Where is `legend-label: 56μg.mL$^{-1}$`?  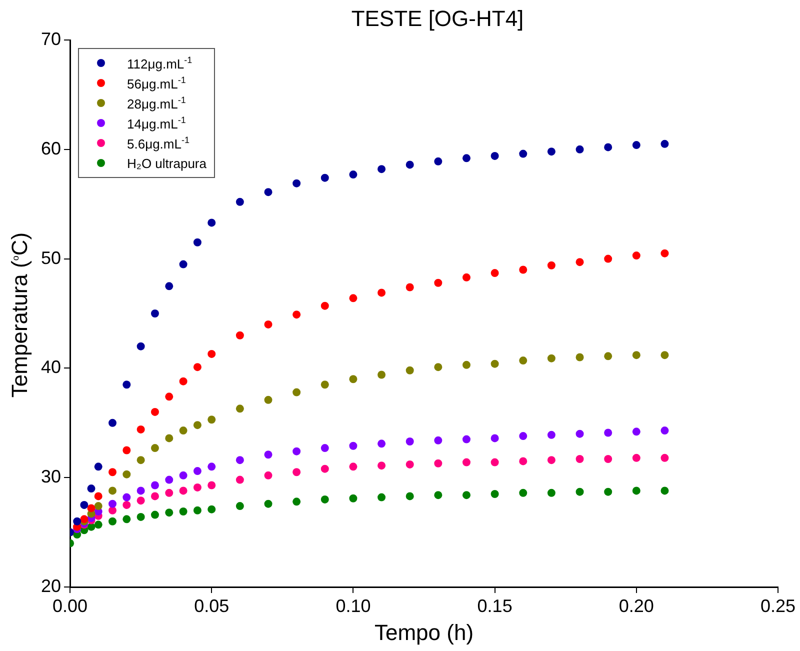
legend-label: 56μg.mL$^{-1}$ is located at coordinates (156, 83).